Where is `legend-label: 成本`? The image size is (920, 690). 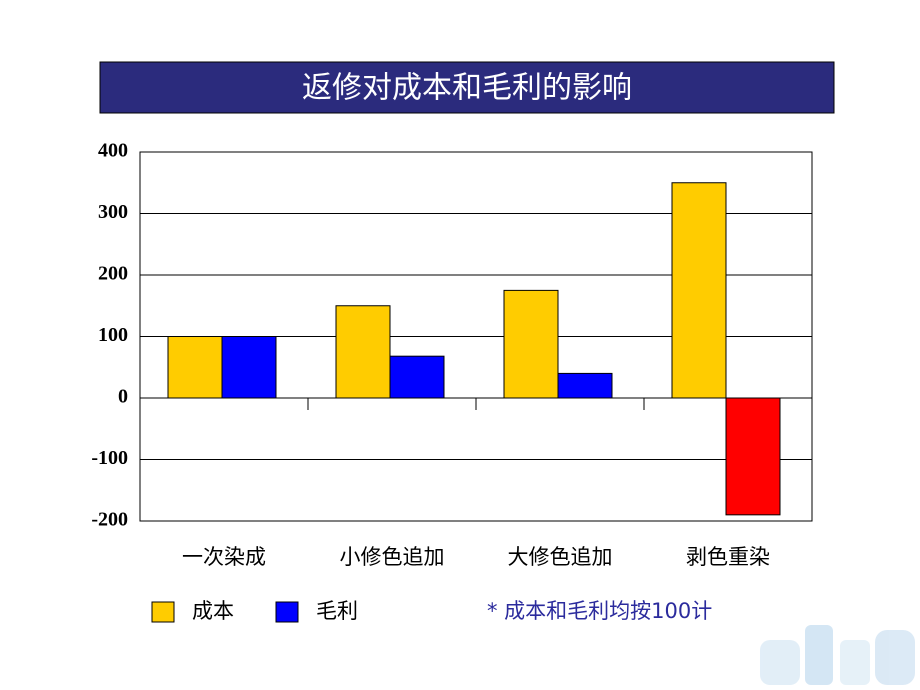
legend-label: 成本 is located at coordinates (213, 611).